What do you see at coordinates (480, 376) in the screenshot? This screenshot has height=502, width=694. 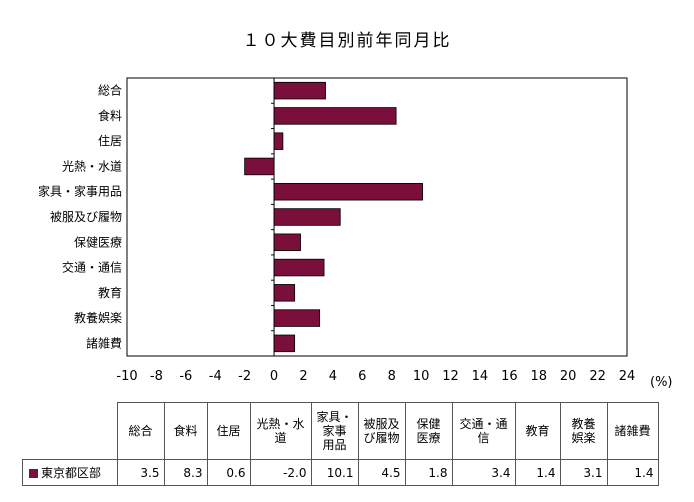 I see `x-tick-label: 14` at bounding box center [480, 376].